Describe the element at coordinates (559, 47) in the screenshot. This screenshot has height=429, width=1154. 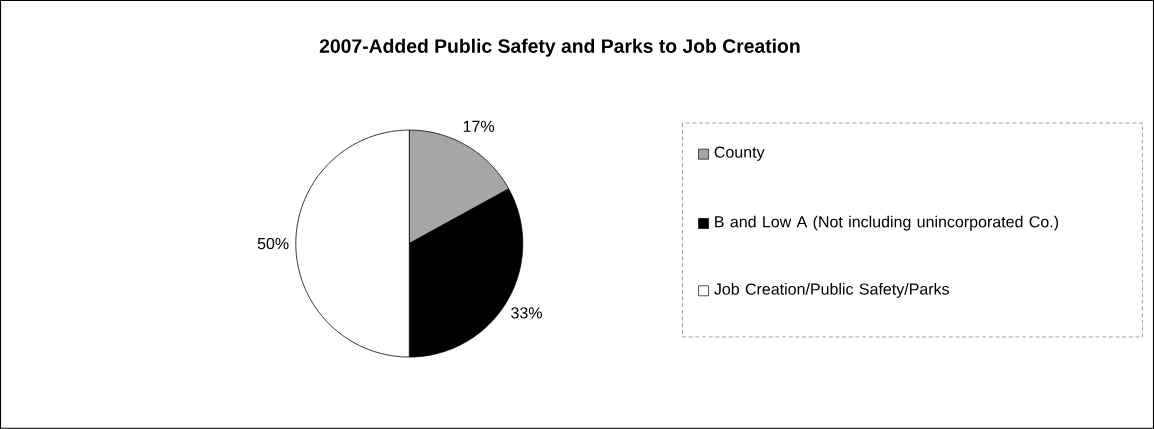
I see `chart-title: 2007-Added Public Safety and Parks to Job Creation` at that location.